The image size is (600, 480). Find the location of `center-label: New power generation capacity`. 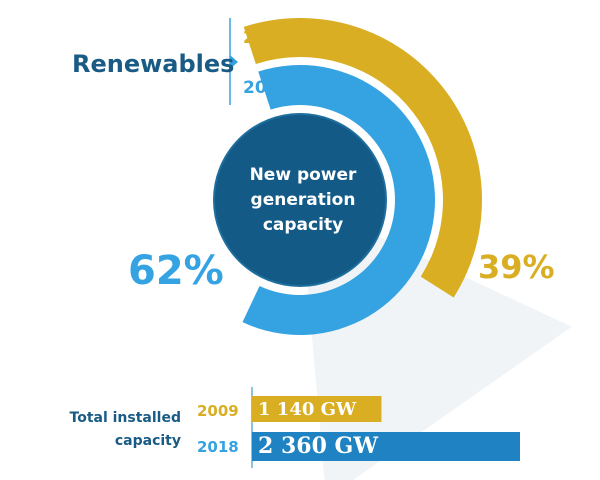

center-label: New power generation capacity is located at coordinates (303, 200).